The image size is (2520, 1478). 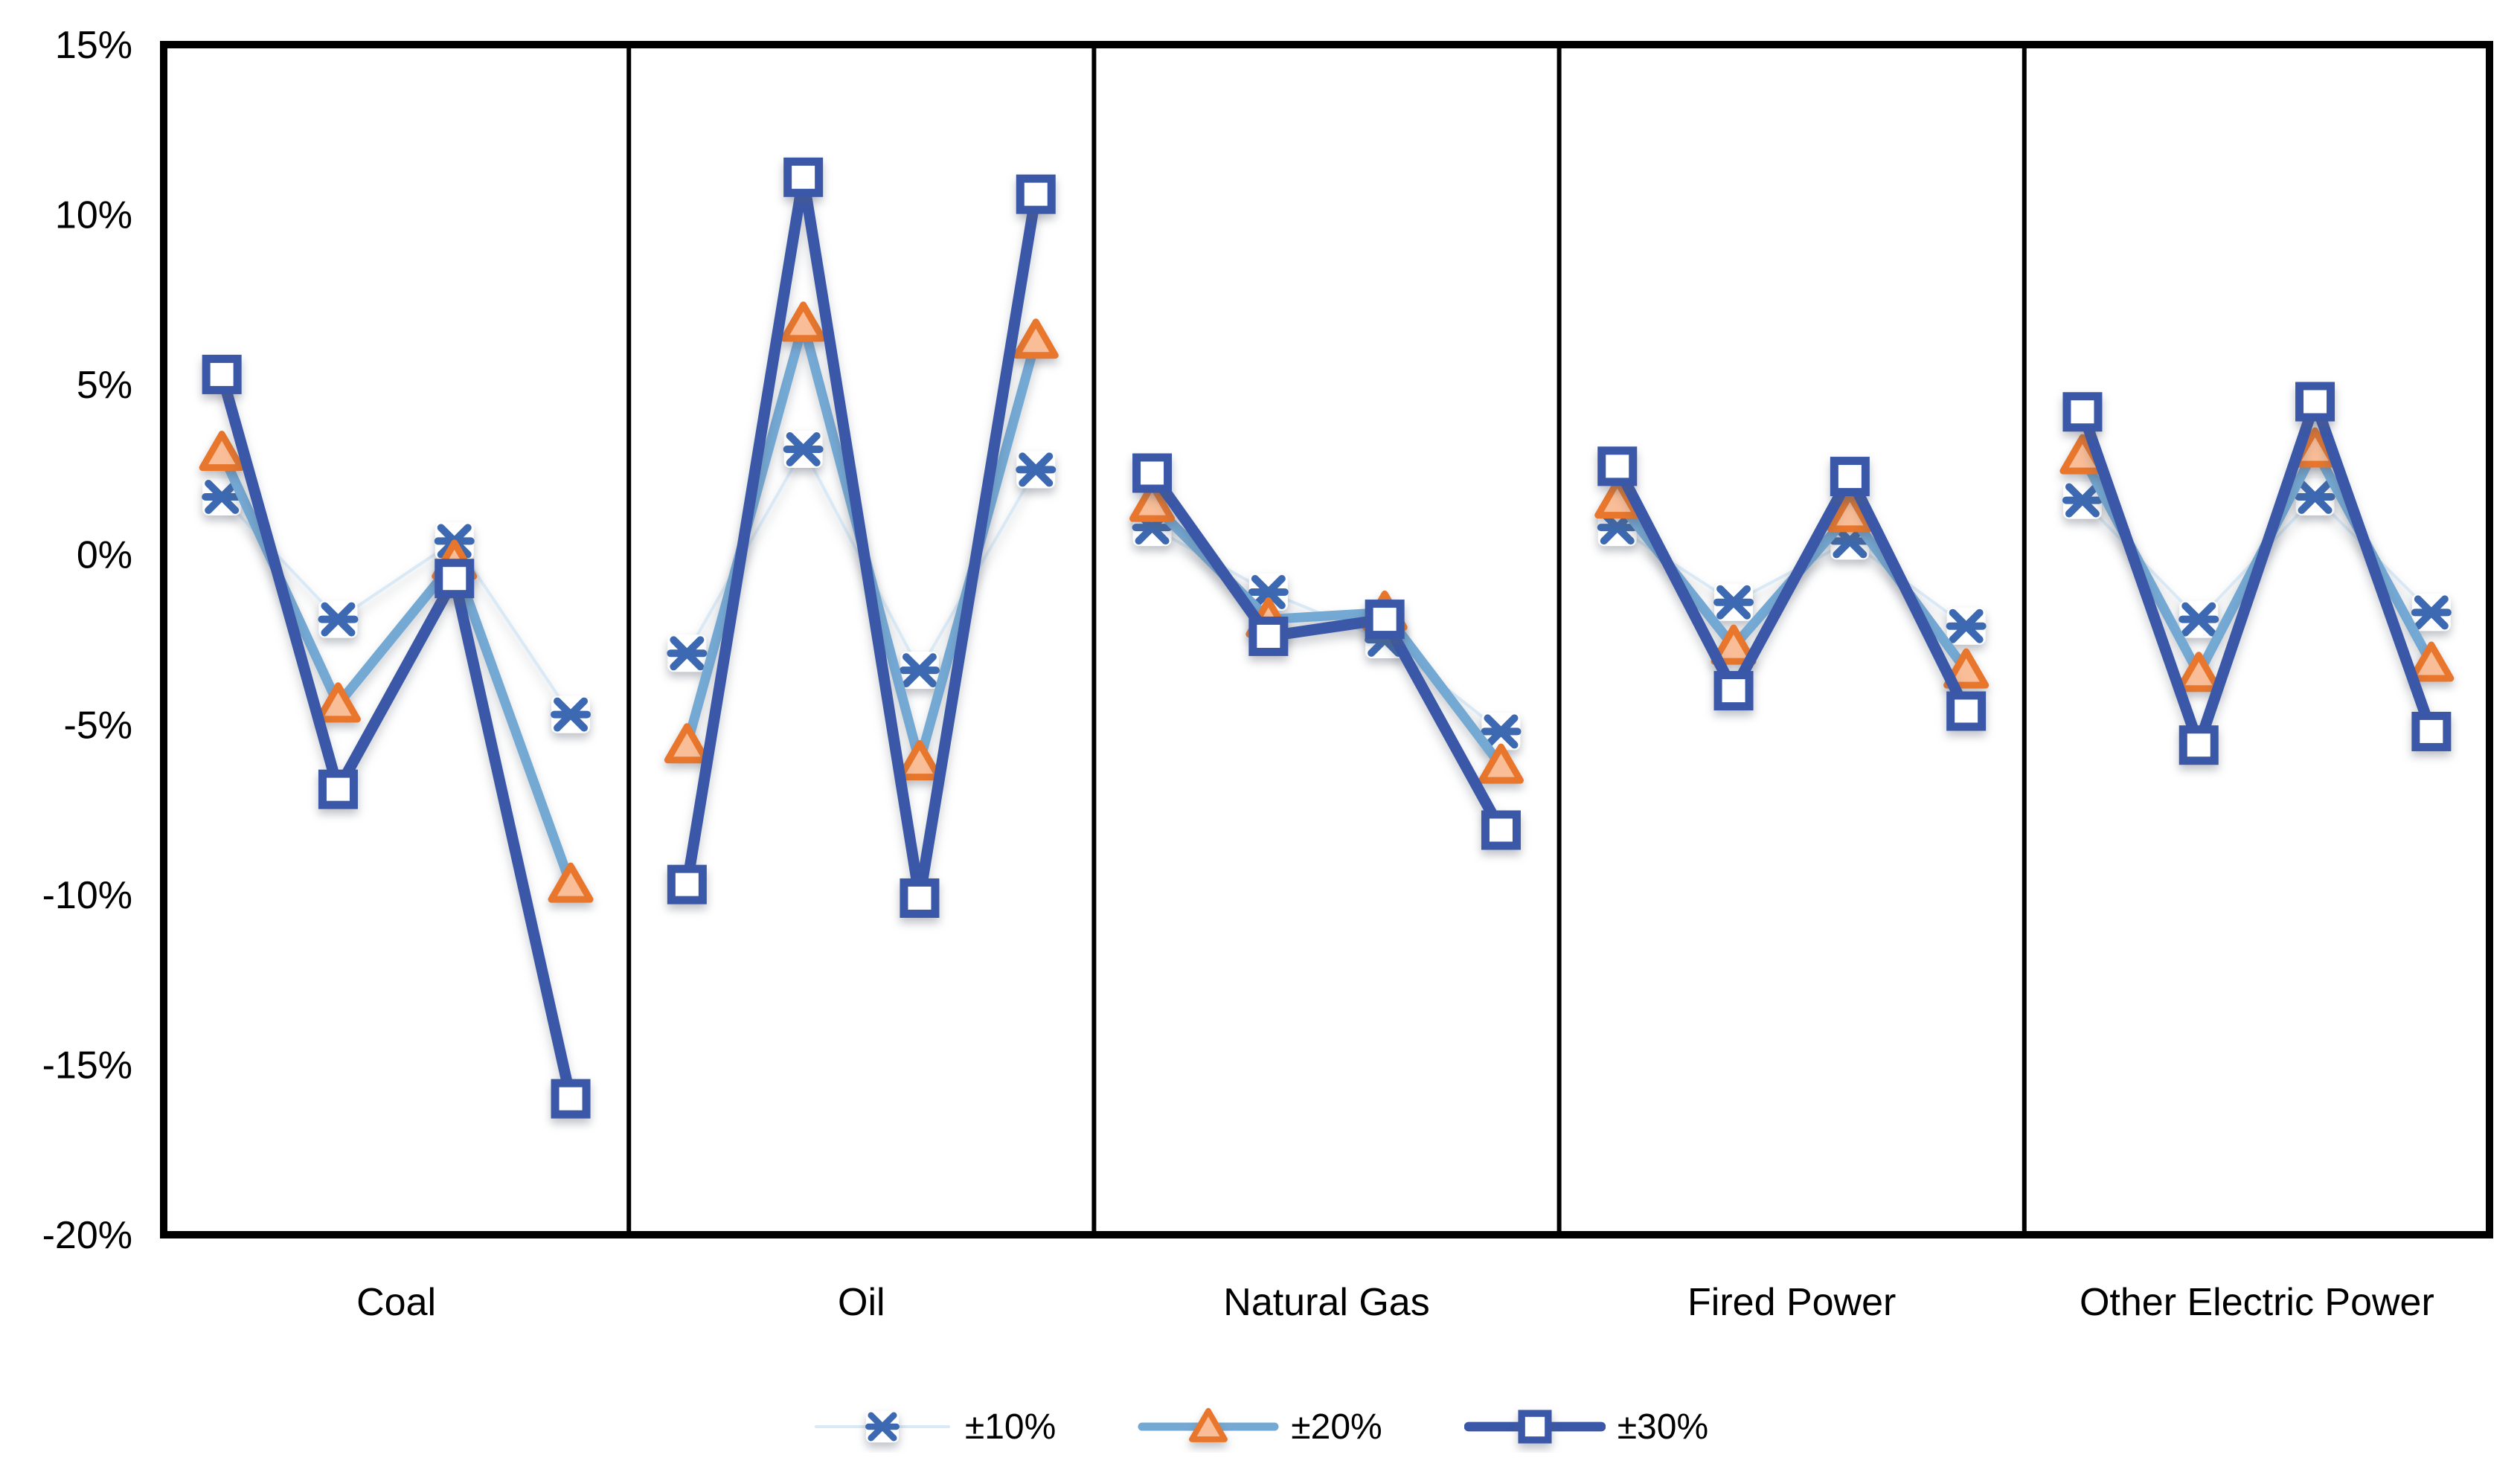 I want to click on category-label-oil: Oil, so click(x=862, y=1302).